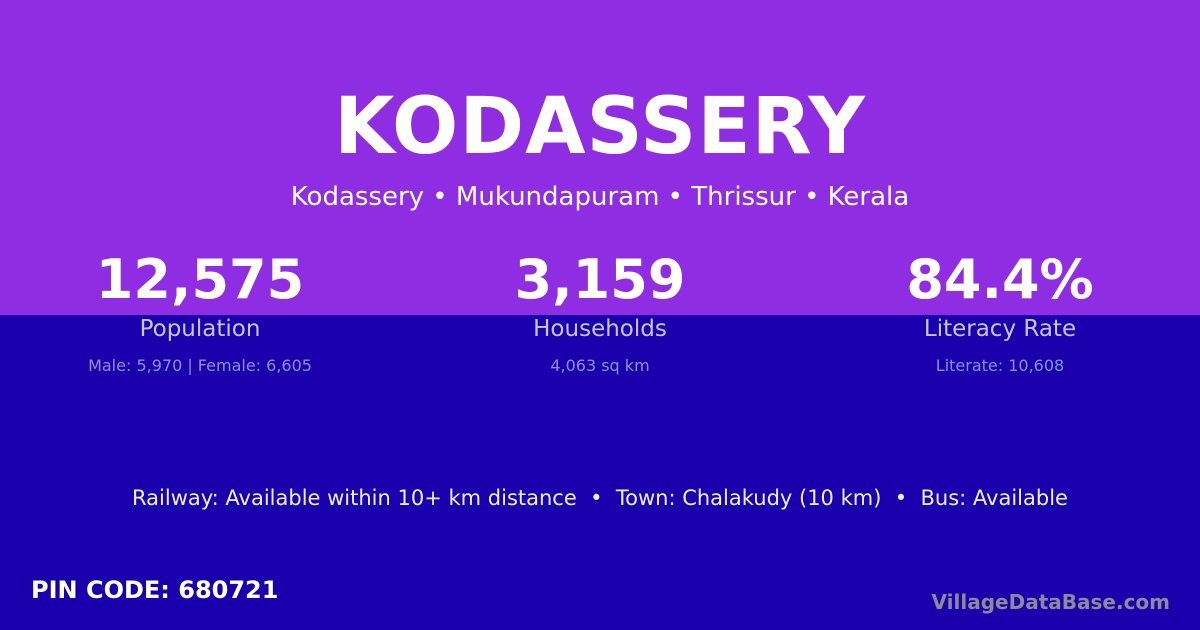 The width and height of the screenshot is (1200, 630). I want to click on brand-watermark: VillageDataBase.com, so click(1050, 602).